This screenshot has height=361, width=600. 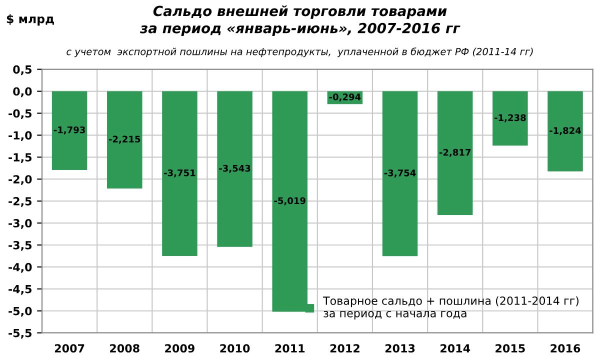 I want to click on y-tick-label: -2,0, so click(x=20, y=180).